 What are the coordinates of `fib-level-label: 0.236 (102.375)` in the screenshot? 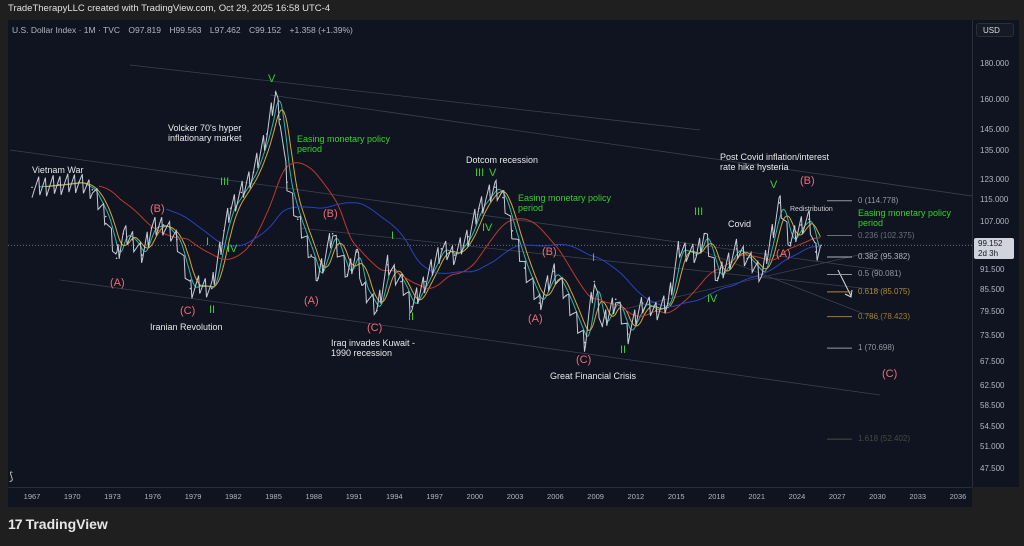 It's located at (886, 235).